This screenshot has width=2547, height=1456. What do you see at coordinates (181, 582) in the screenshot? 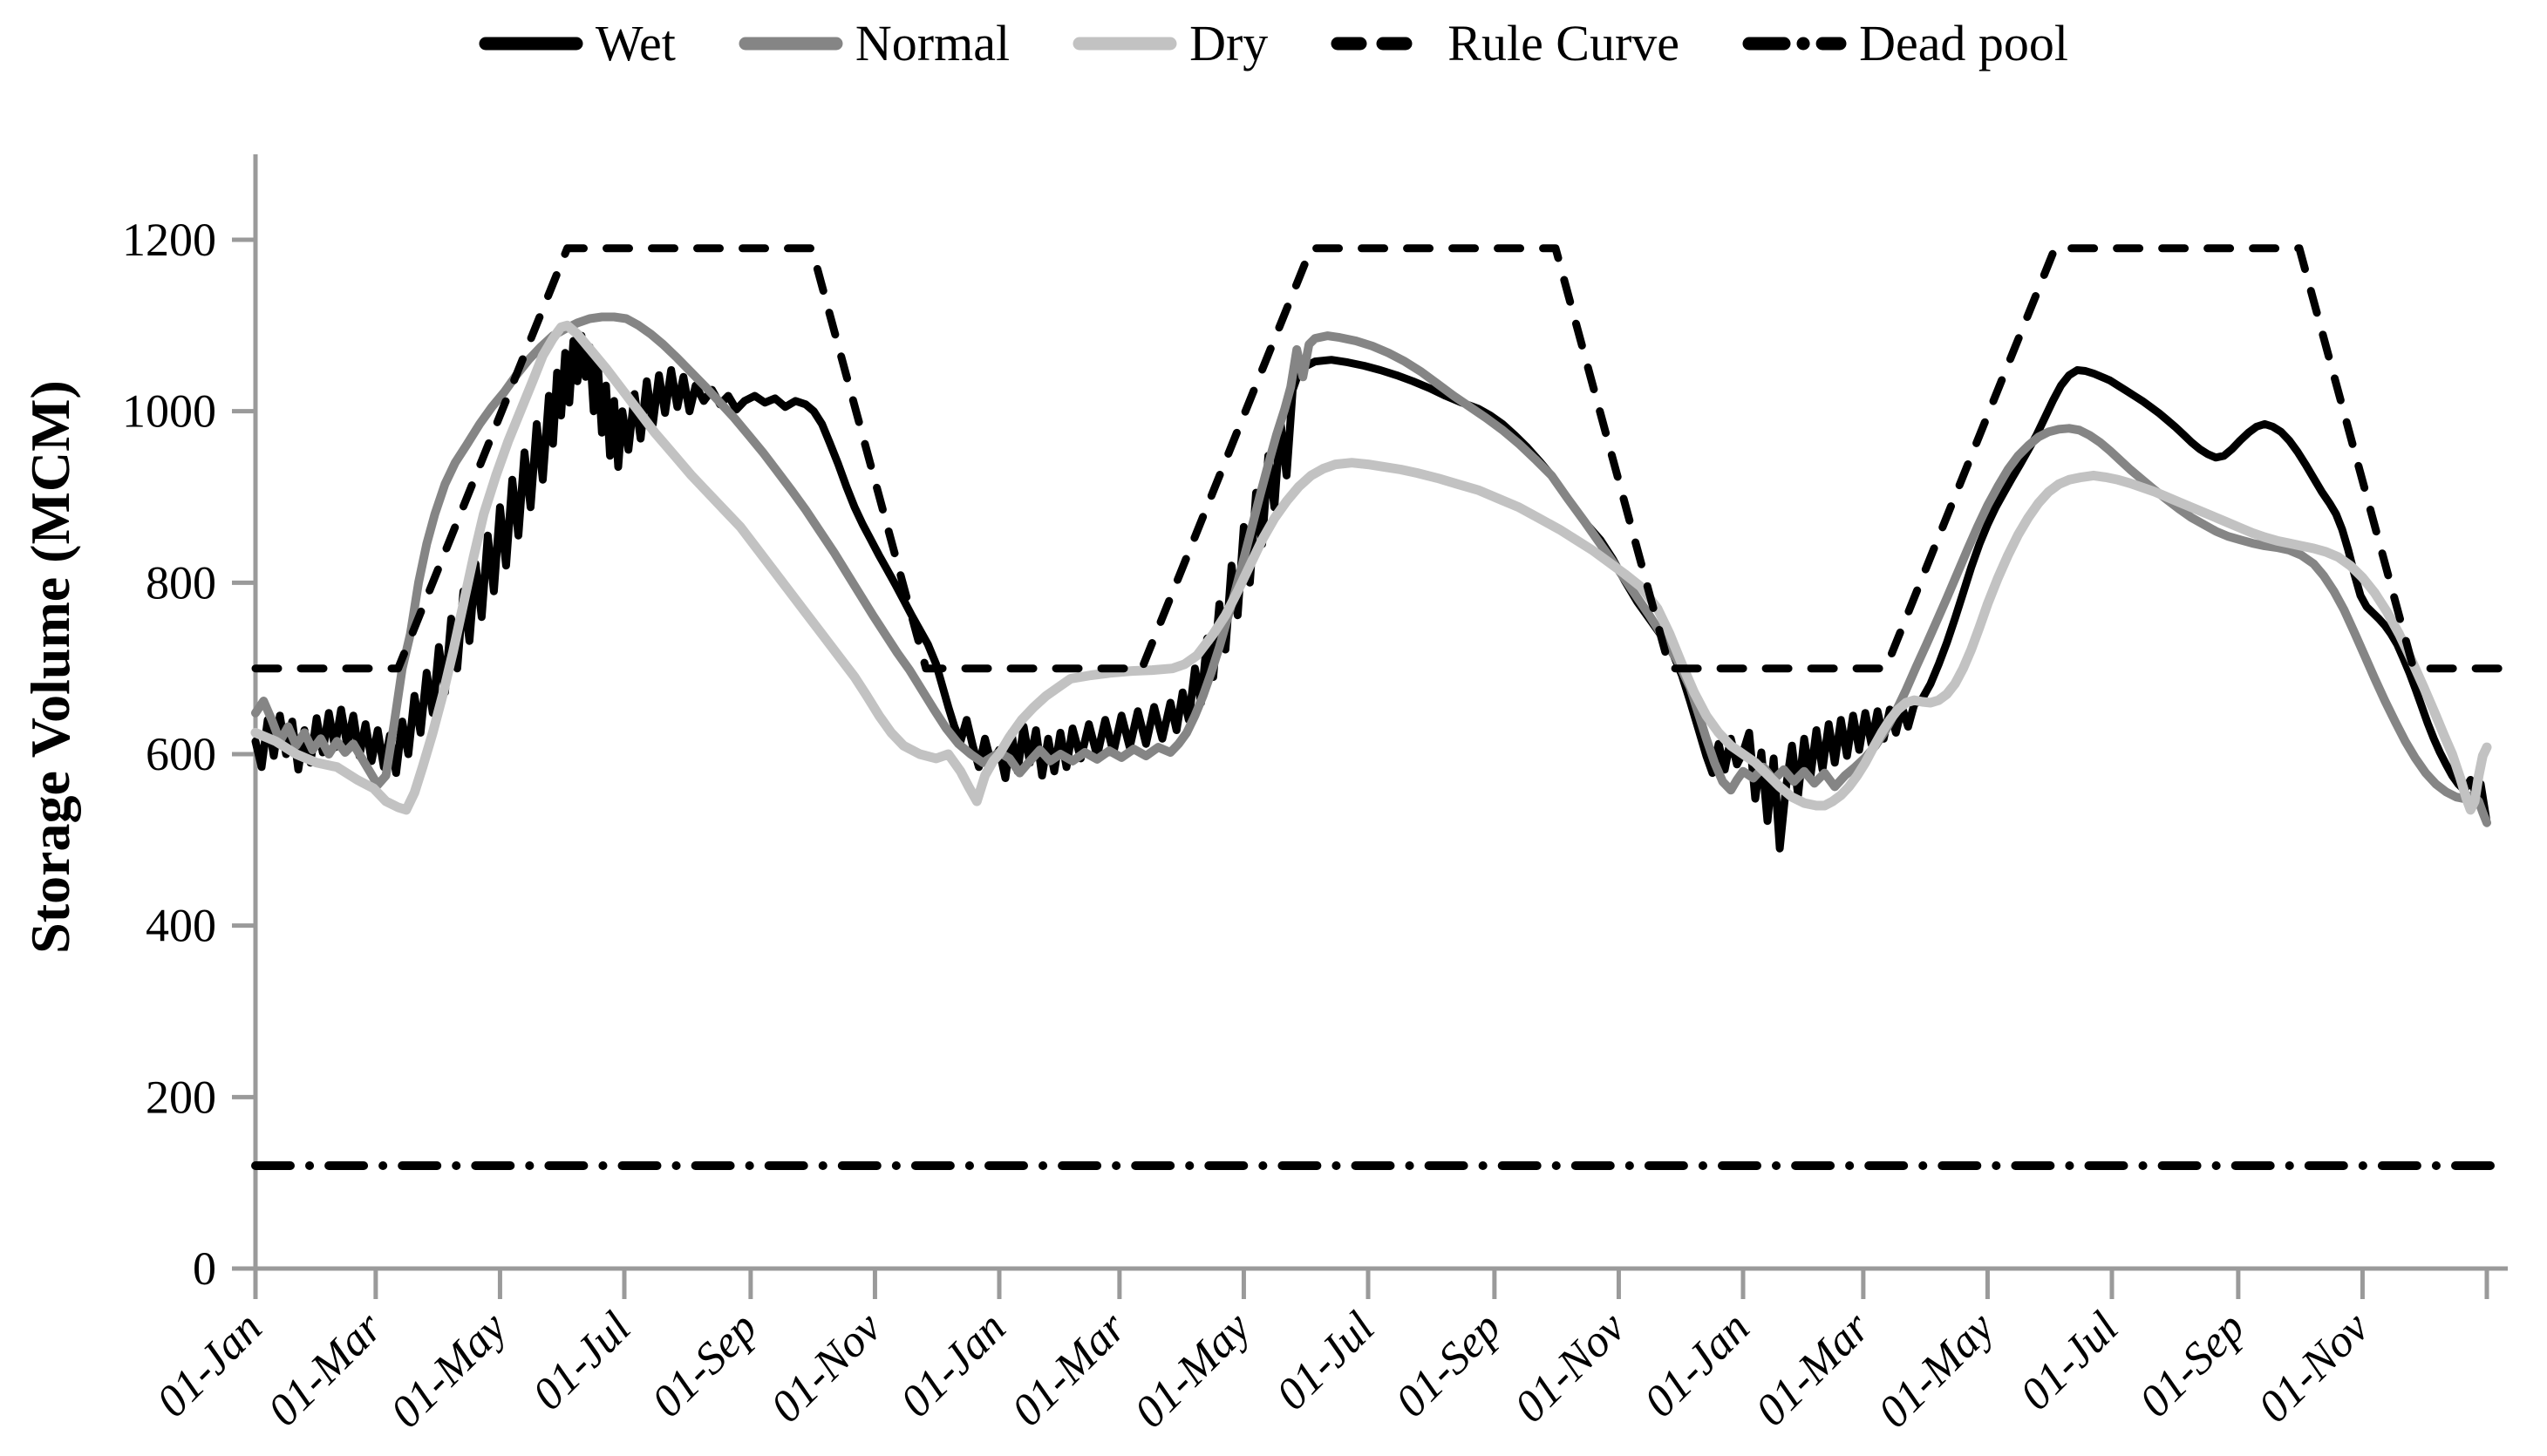
I see `y-tick-label: 800` at bounding box center [181, 582].